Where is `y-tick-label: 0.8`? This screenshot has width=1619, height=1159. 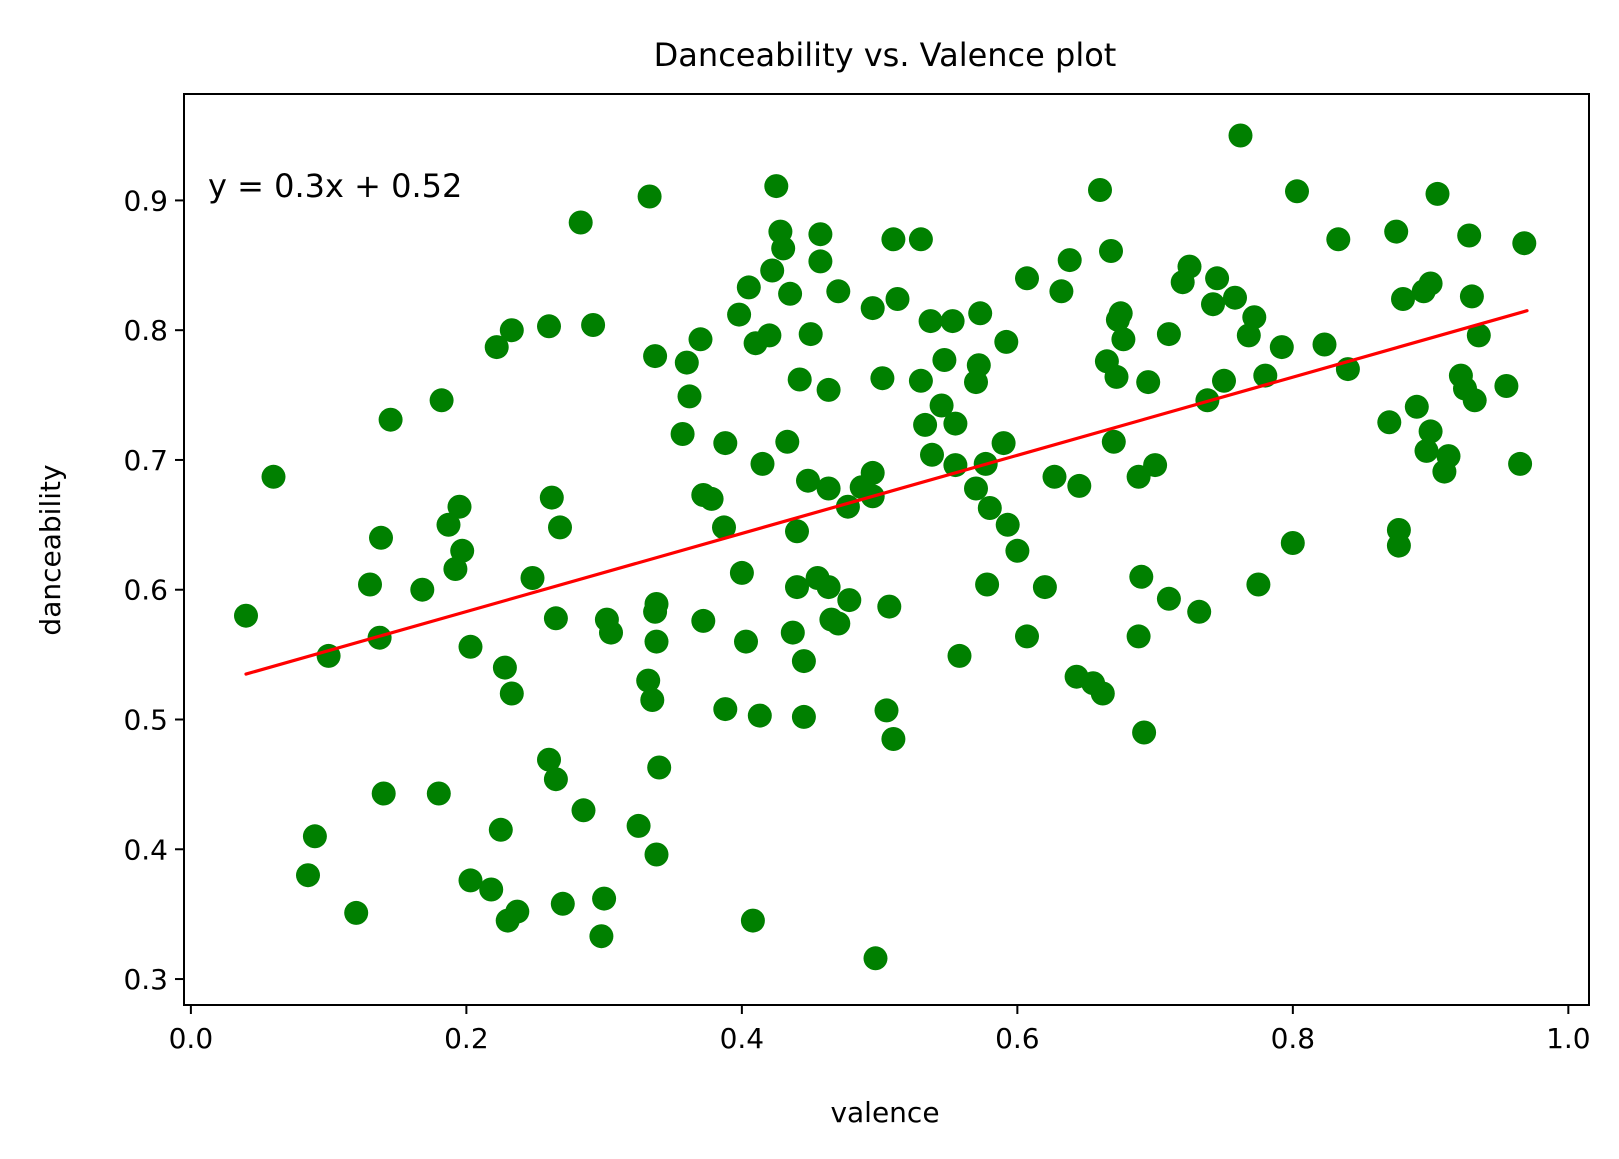 y-tick-label: 0.8 is located at coordinates (145, 330).